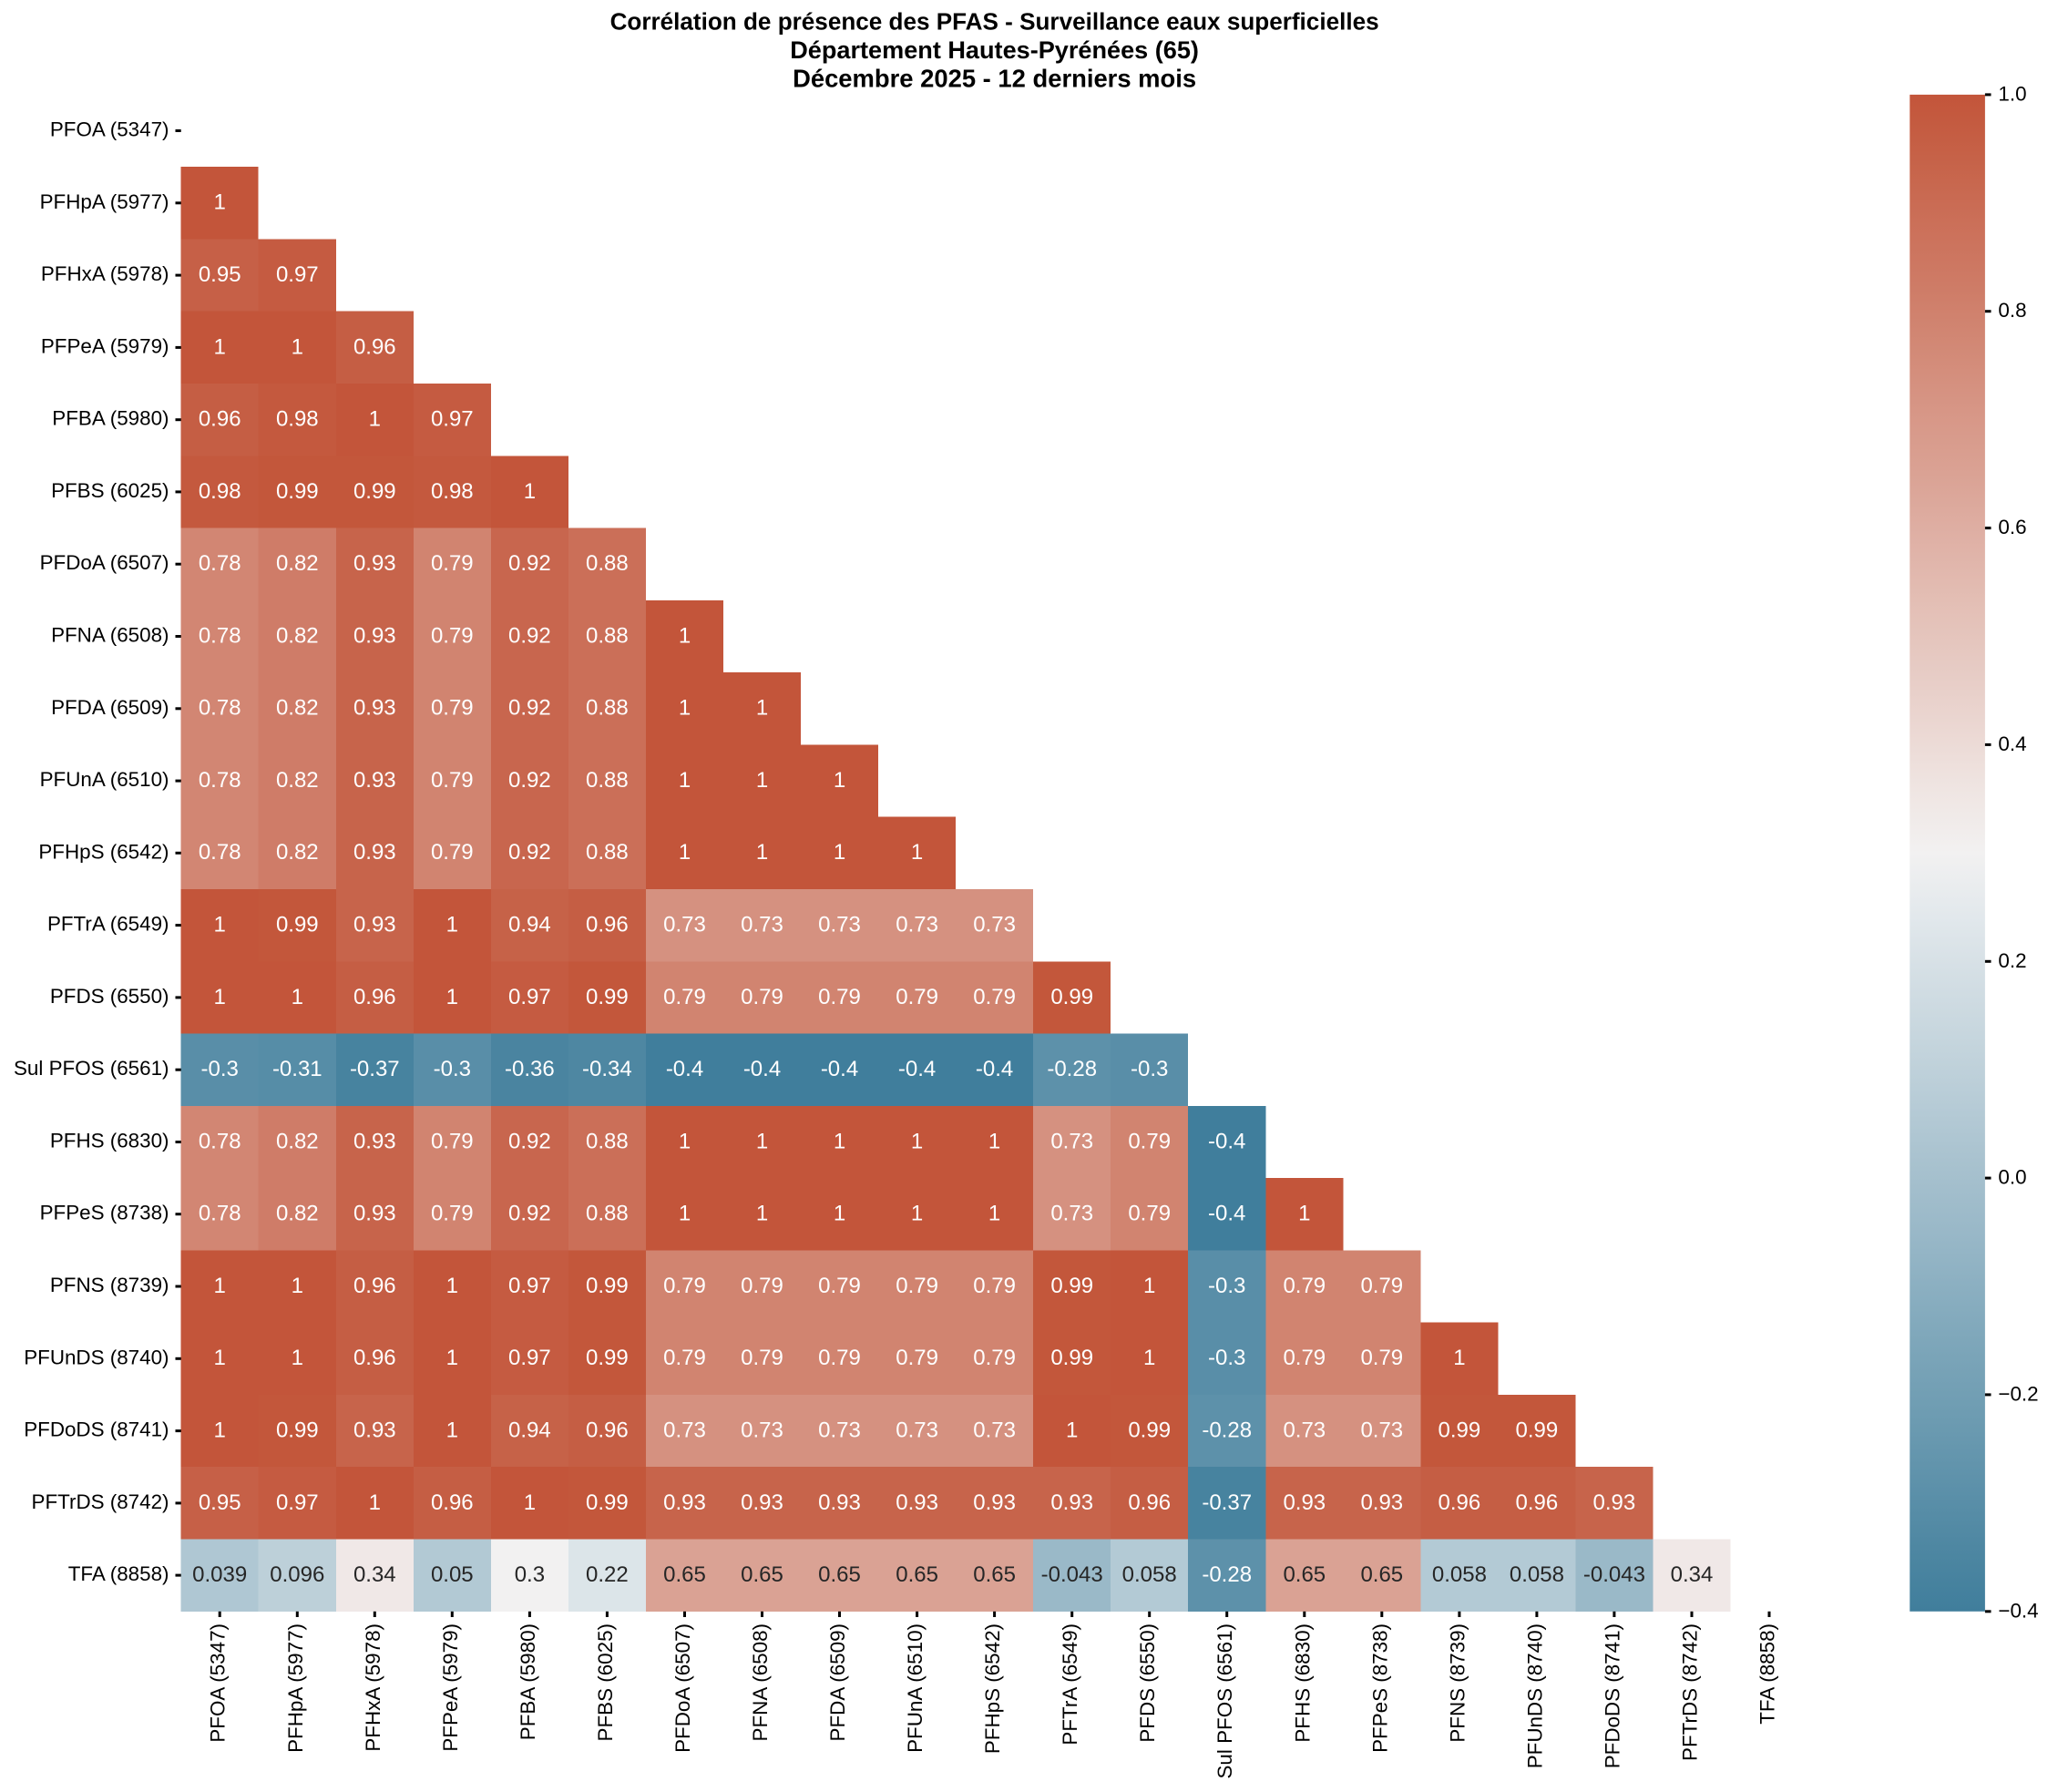 This screenshot has width=2058, height=1792. What do you see at coordinates (297, 1069) in the screenshot?
I see `svg-text: -0.31` at bounding box center [297, 1069].